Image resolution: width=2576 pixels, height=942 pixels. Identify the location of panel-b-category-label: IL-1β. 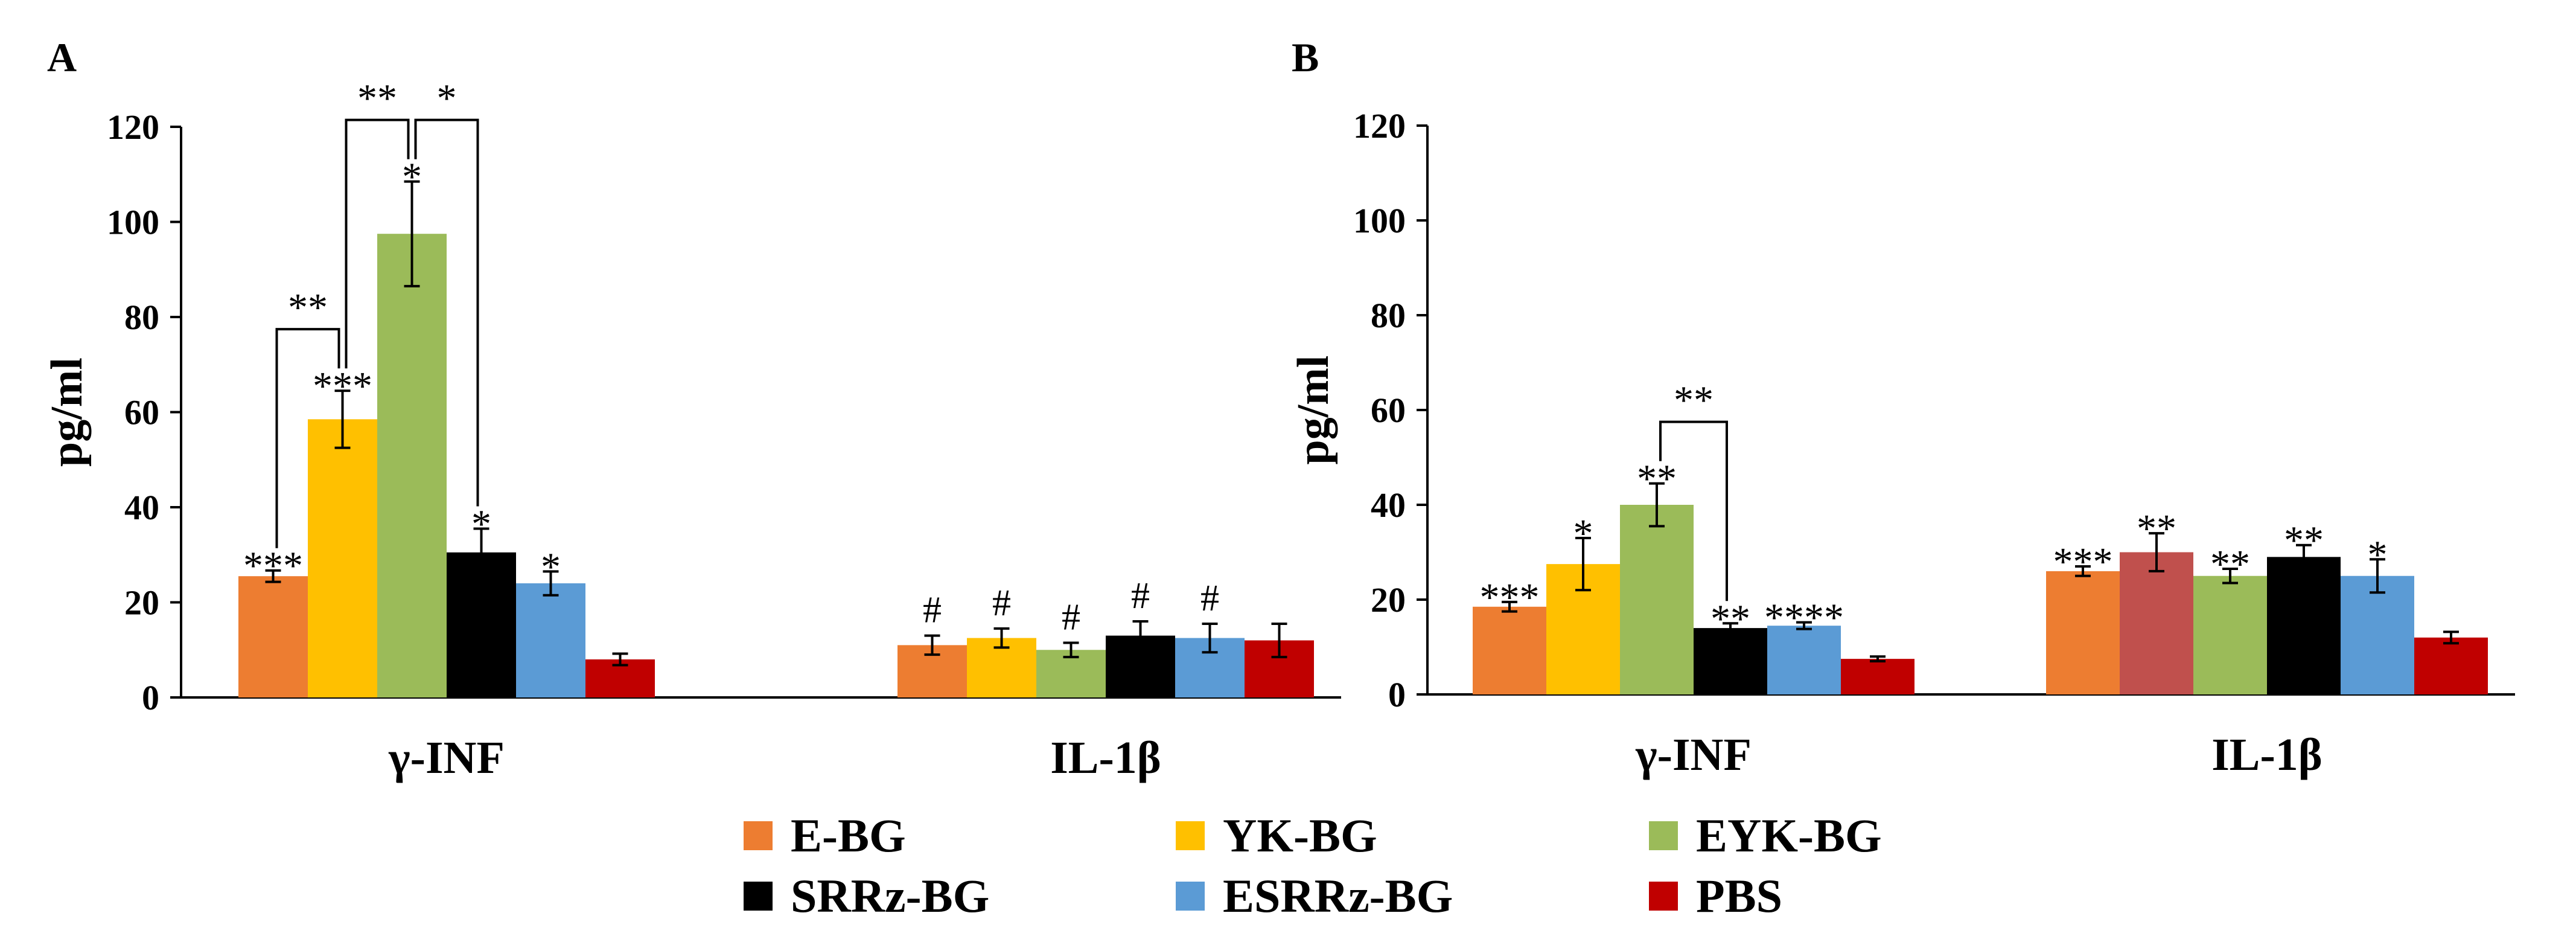
(2267, 754).